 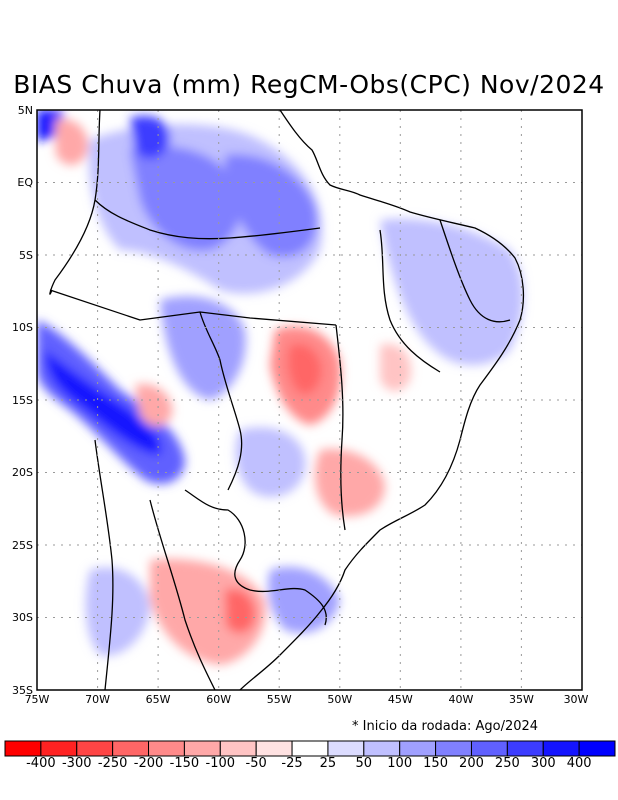 I want to click on lon-label: 75W, so click(x=37, y=699).